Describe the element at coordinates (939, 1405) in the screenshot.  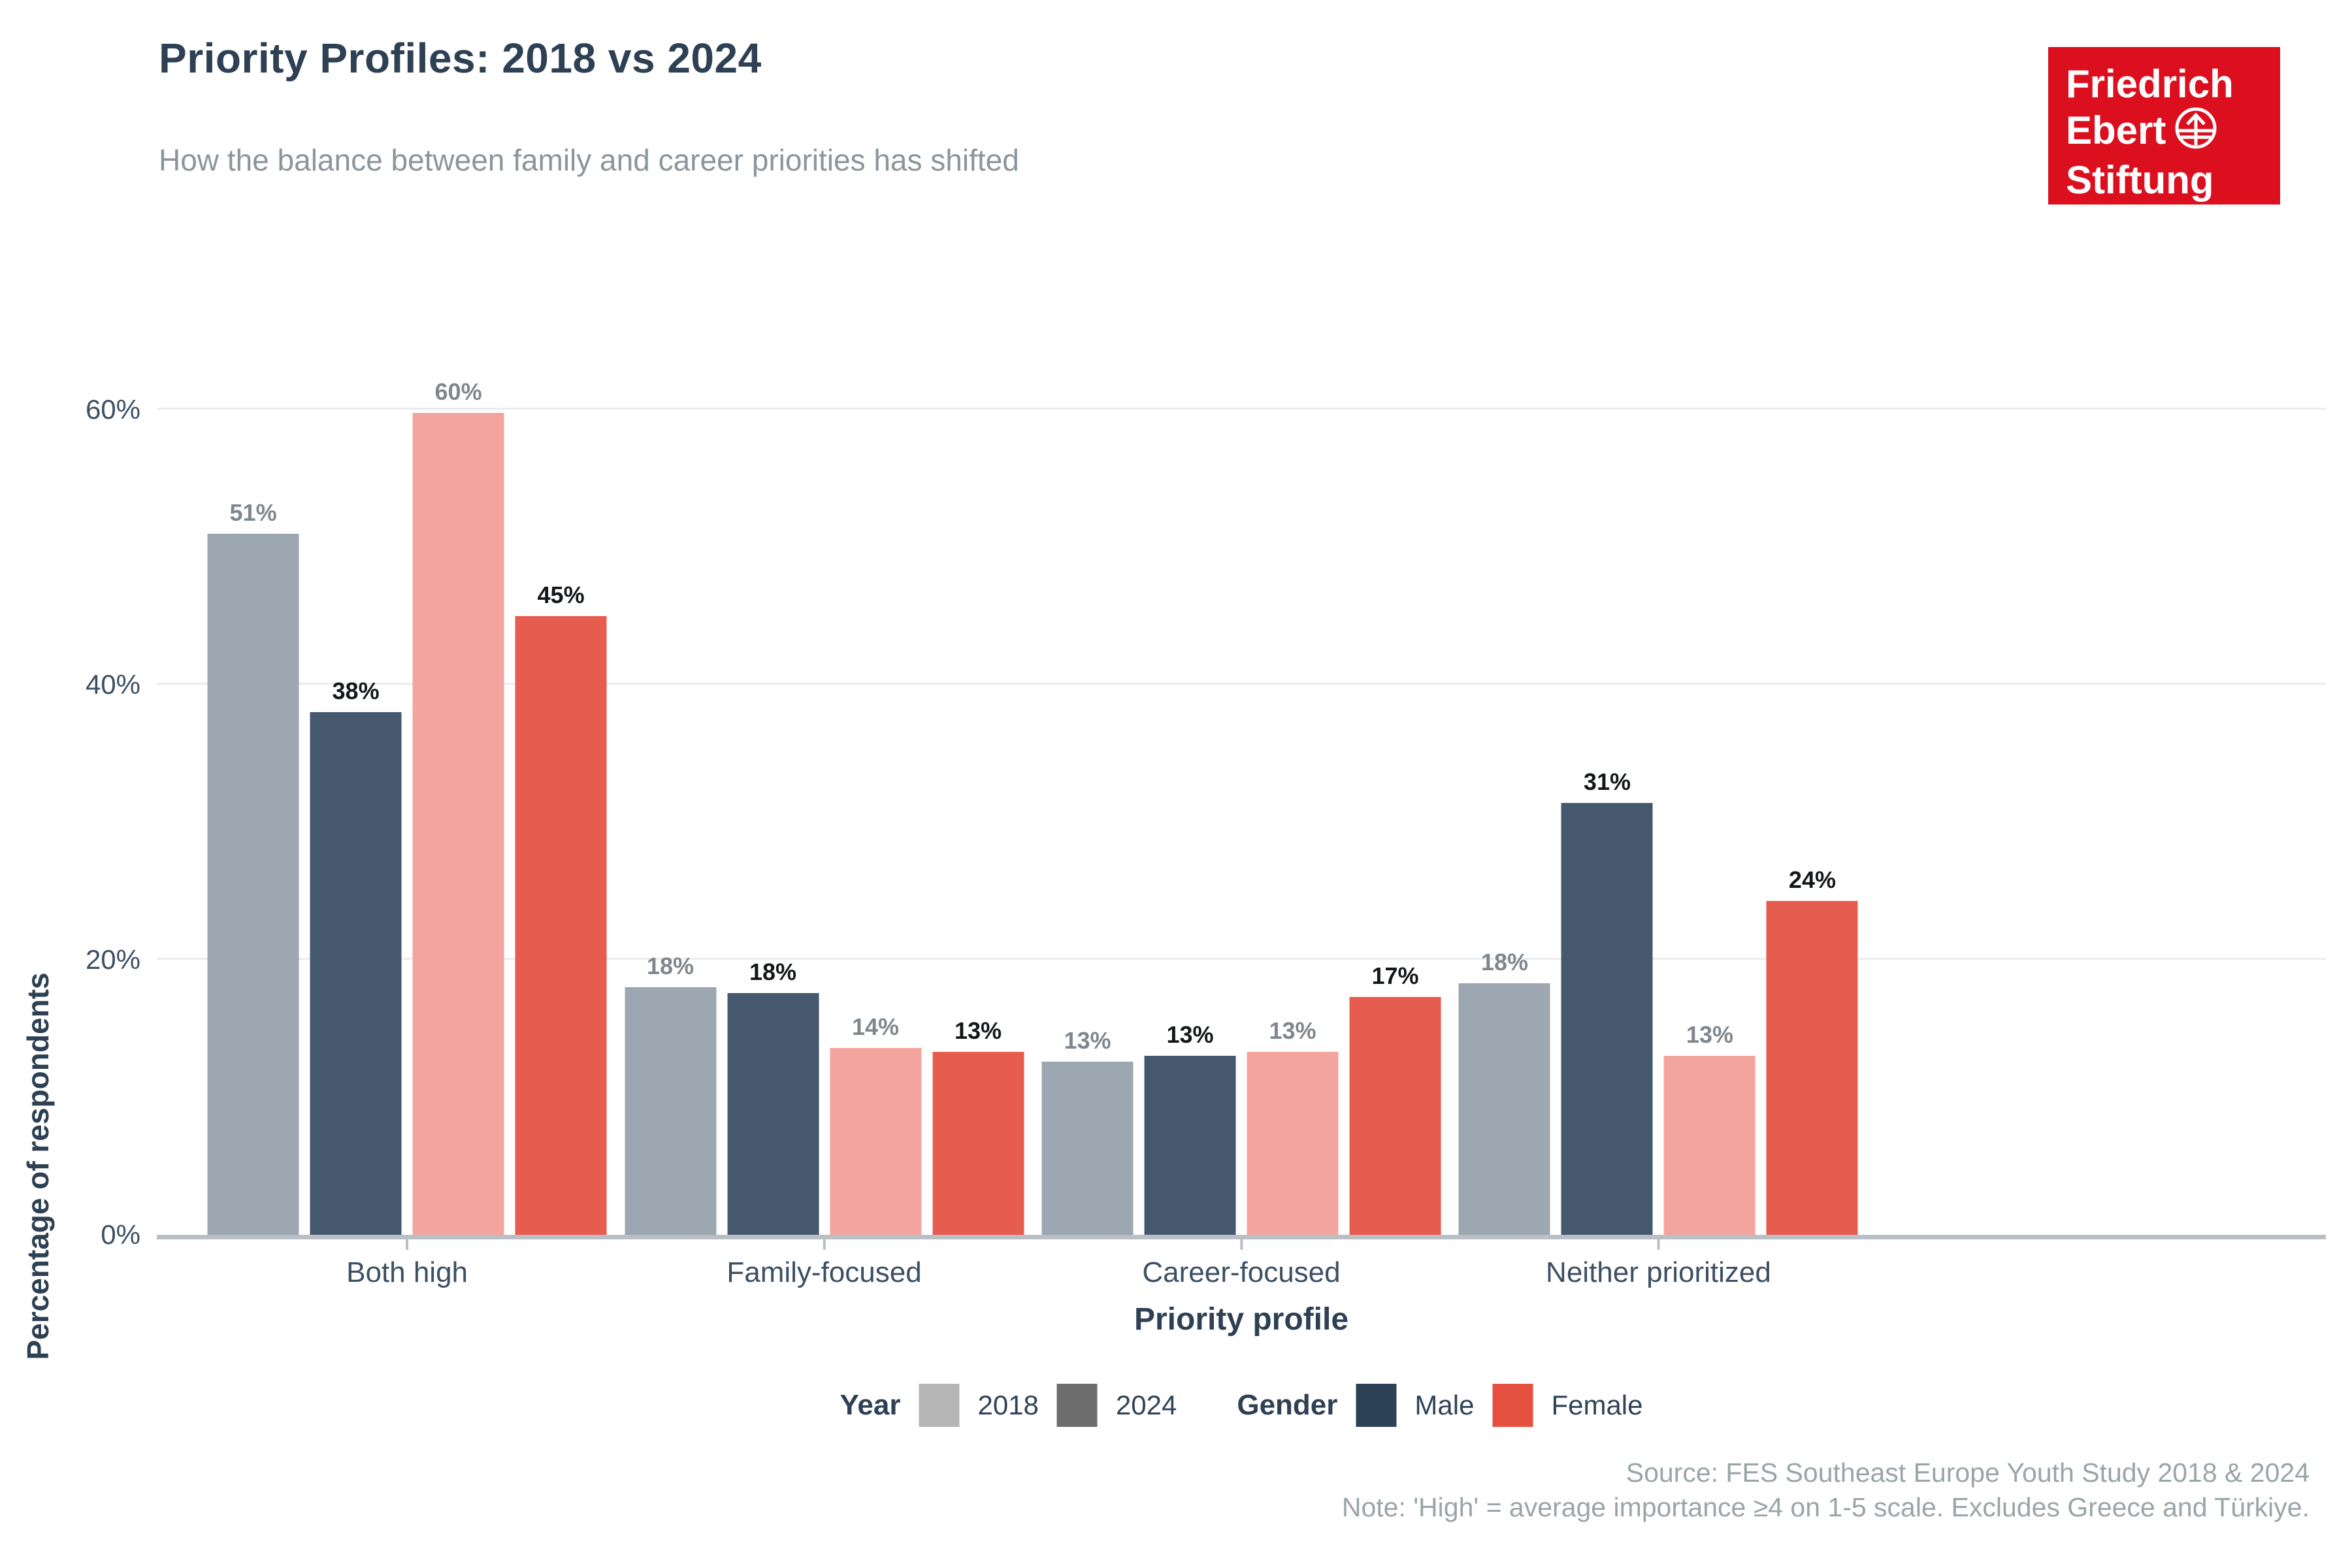
I see `legend-swatch-2018` at that location.